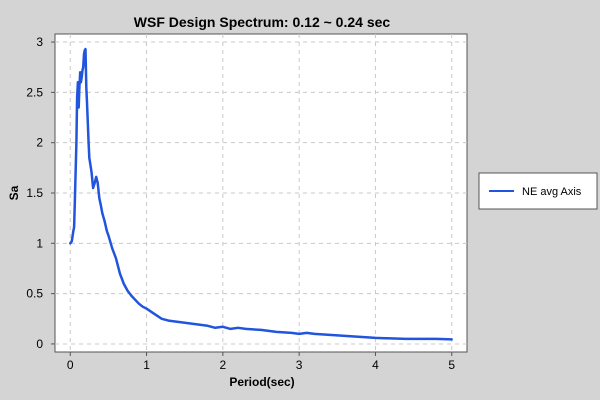  I want to click on x-tick-label-1: 1, so click(146, 365).